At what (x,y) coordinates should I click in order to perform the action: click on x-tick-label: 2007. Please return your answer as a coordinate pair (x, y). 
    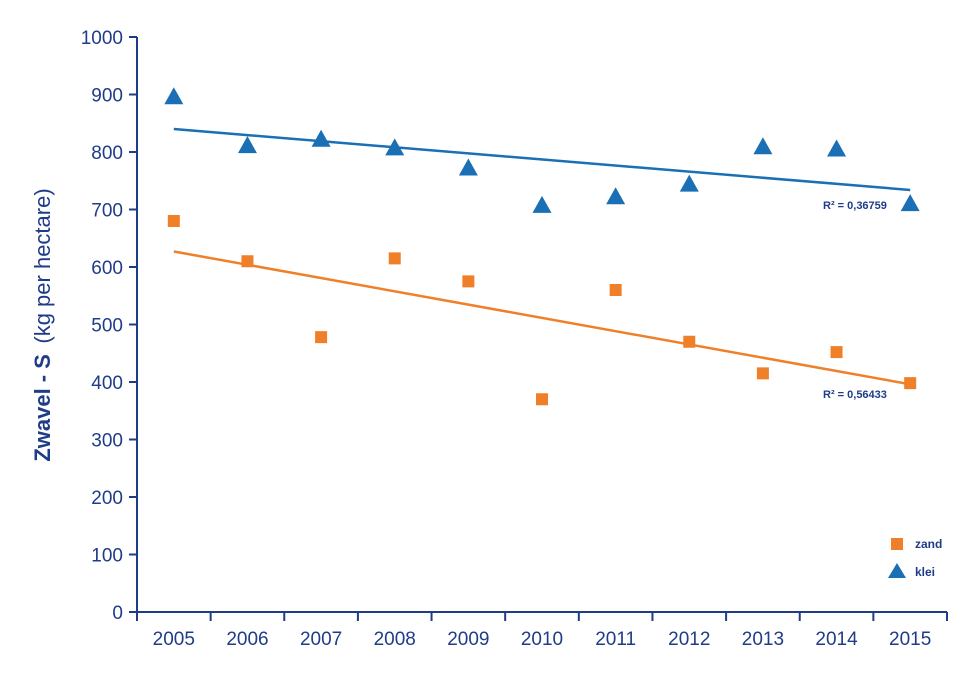
    Looking at the image, I should click on (321, 639).